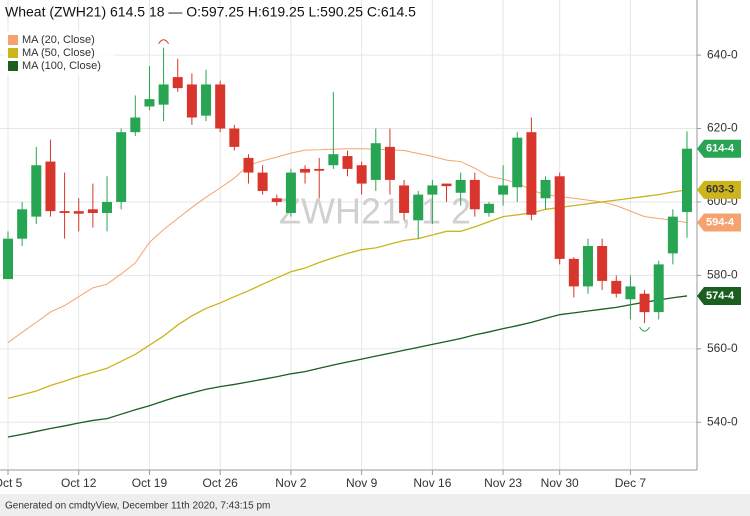 The image size is (750, 516). I want to click on x-tick-label: Nov 2, so click(291, 483).